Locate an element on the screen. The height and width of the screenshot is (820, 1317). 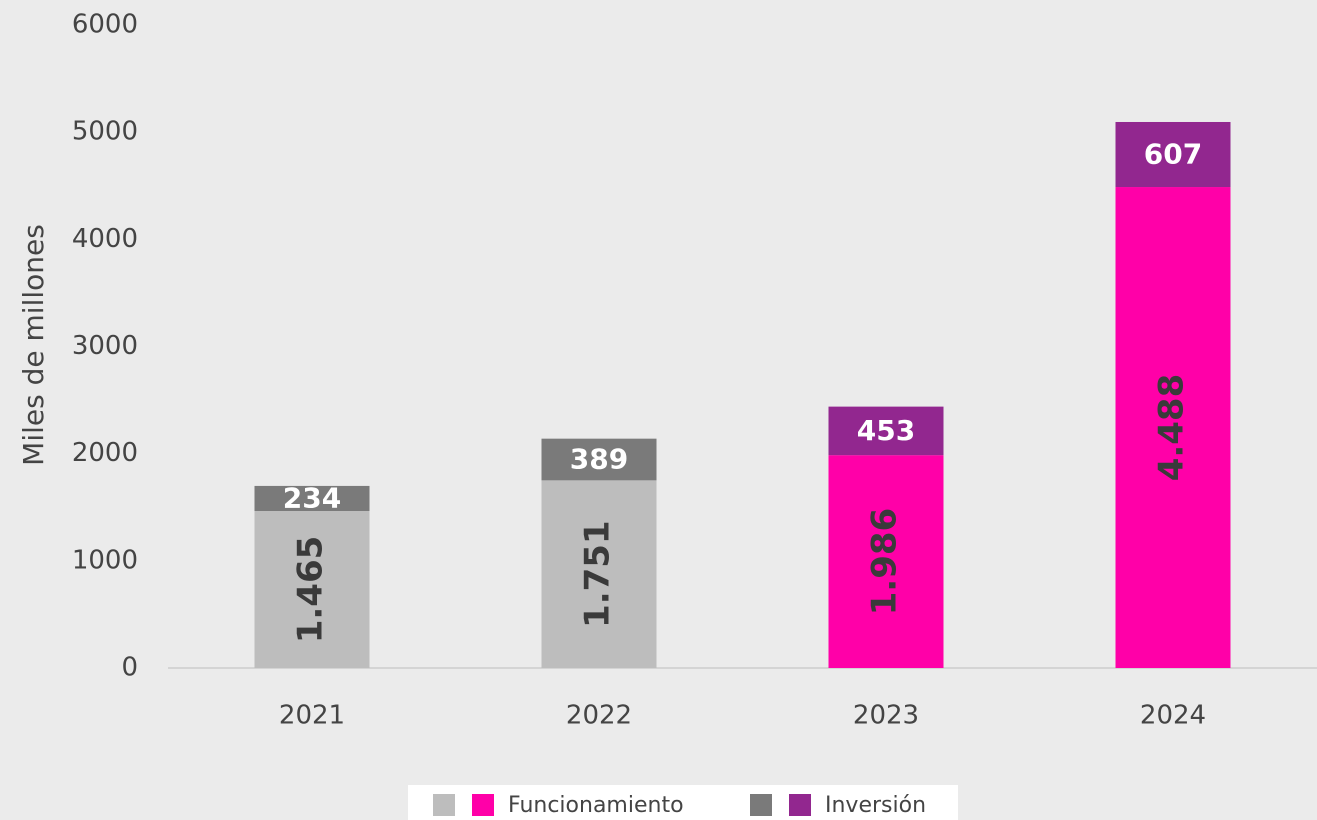
y-tick-label: 5000 is located at coordinates (105, 132).